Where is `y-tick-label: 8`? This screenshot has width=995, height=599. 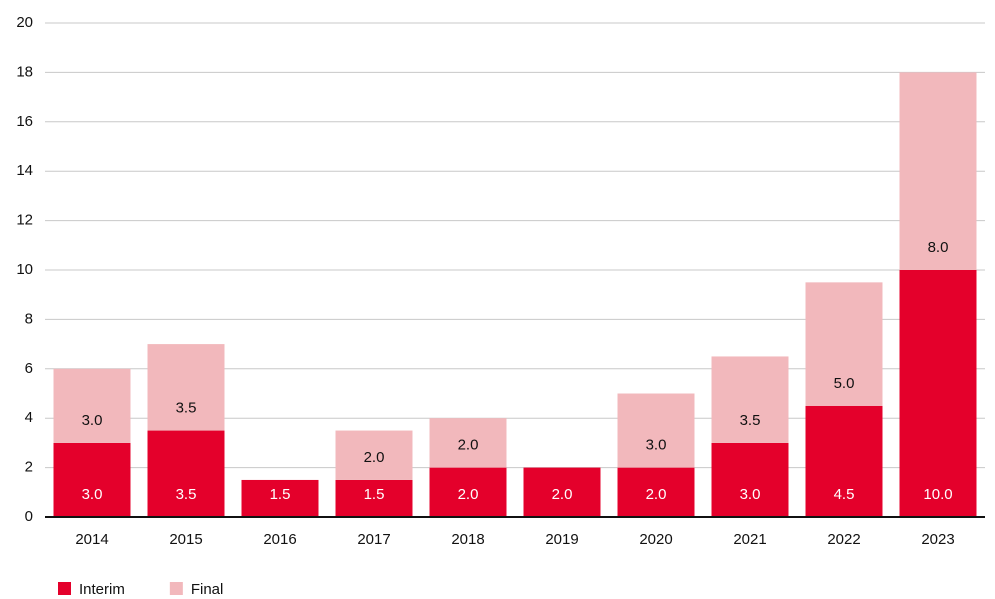
y-tick-label: 8 is located at coordinates (29, 318).